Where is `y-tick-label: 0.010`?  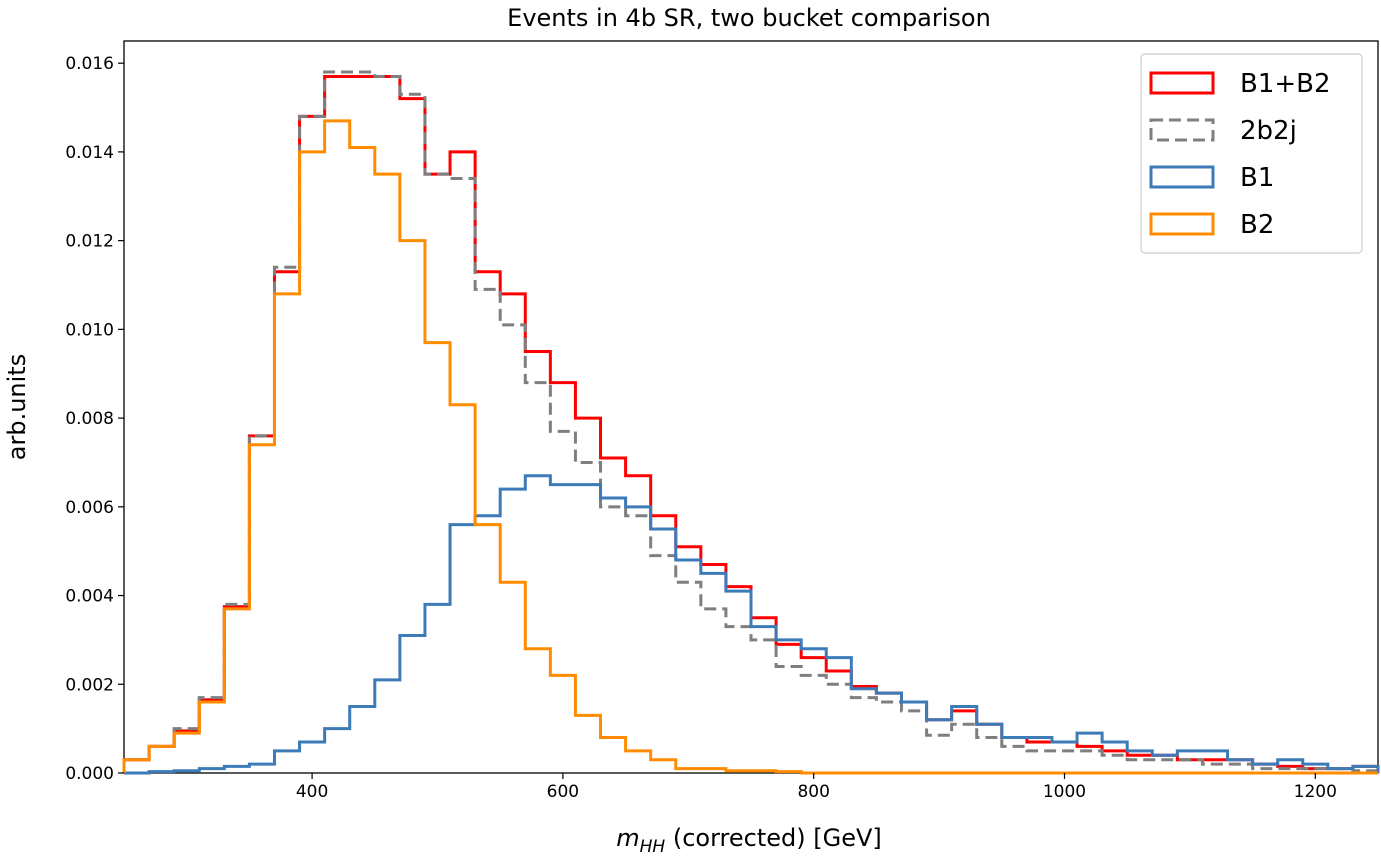 y-tick-label: 0.010 is located at coordinates (89, 330).